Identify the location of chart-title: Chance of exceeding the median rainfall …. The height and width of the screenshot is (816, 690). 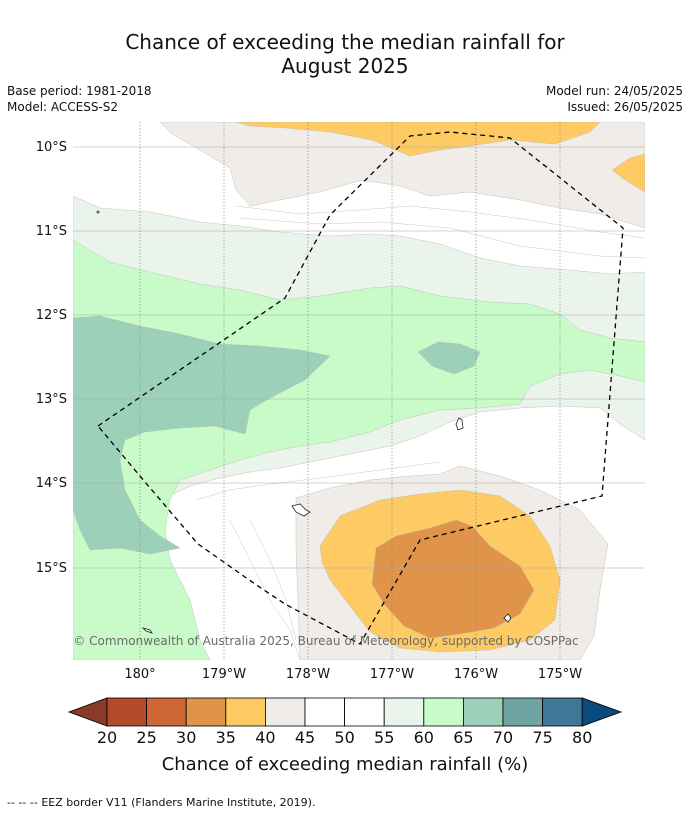
(345, 54).